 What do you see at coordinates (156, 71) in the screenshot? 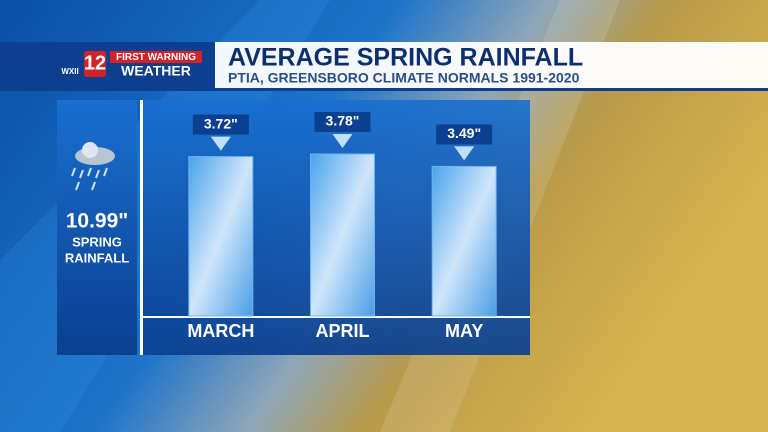
I see `brand-bottom: WEATHER` at bounding box center [156, 71].